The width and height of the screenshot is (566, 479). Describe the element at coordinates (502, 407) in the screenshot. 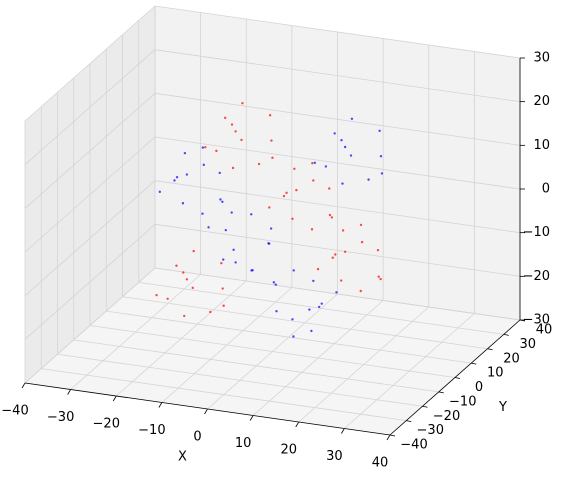

I see `y-axis-label: Y` at that location.